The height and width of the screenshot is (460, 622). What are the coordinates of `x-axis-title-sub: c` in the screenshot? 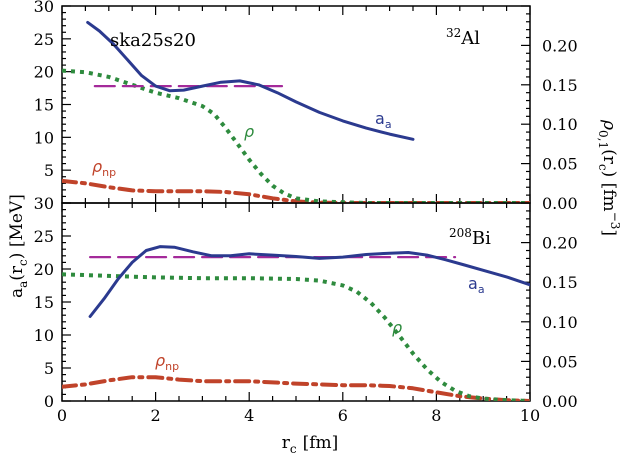 It's located at (293, 449).